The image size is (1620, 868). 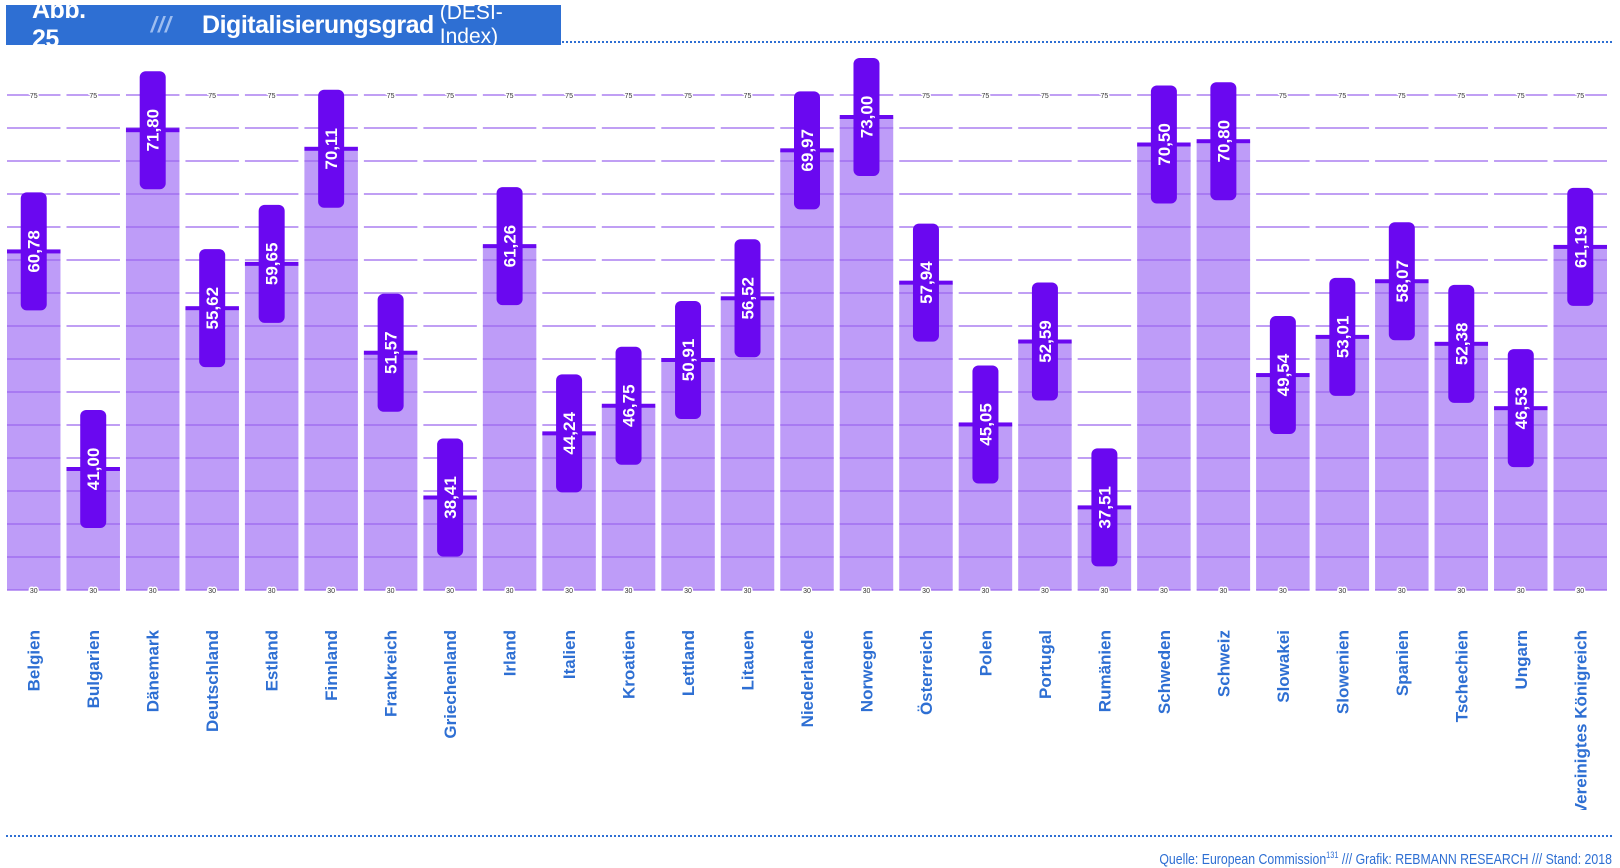 I want to click on category-label: Slowakei, so click(x=1283, y=666).